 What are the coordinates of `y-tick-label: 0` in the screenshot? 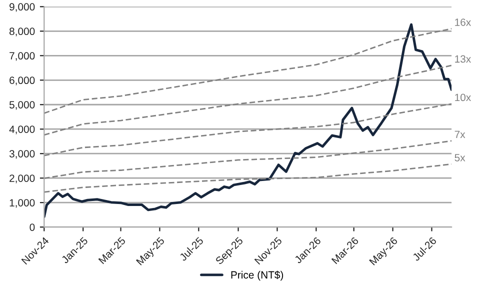 It's located at (32, 227).